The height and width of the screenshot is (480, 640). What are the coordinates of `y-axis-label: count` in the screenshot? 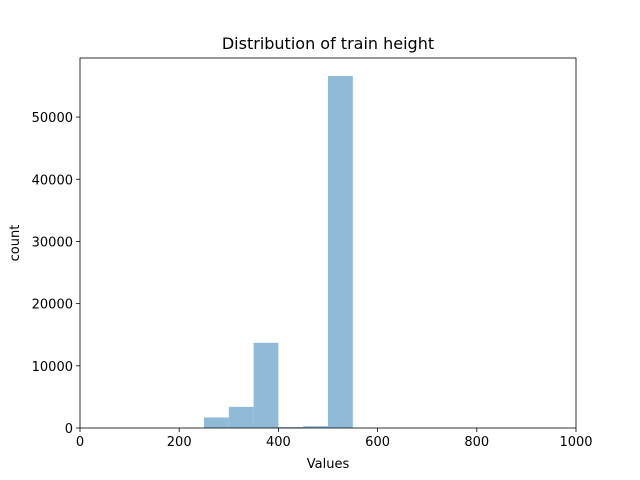 It's located at (15, 243).